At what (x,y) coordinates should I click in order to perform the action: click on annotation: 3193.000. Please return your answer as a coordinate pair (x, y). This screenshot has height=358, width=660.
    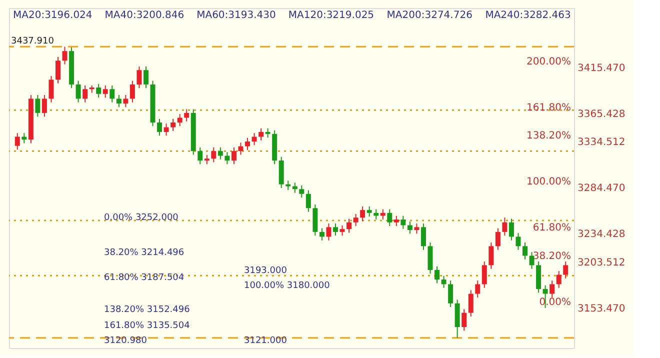
    Looking at the image, I should click on (266, 271).